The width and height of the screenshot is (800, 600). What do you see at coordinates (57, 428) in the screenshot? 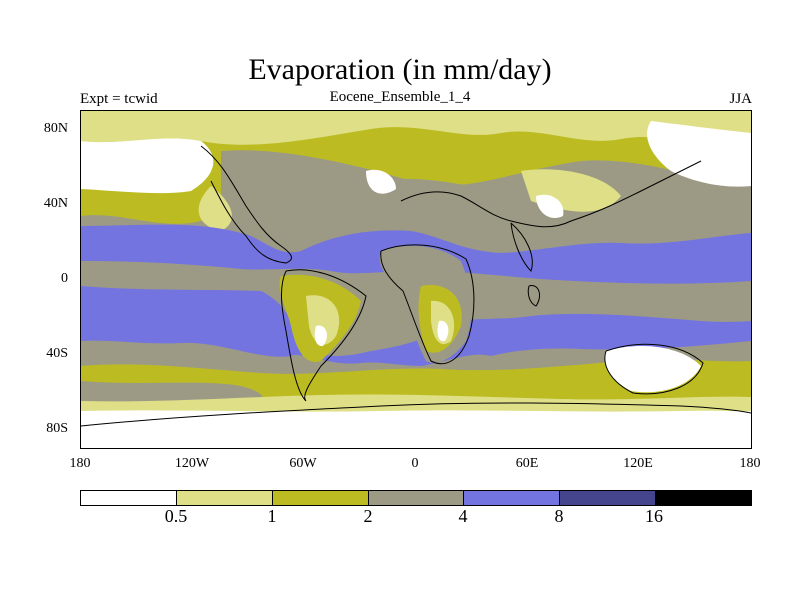
I see `lat-label: 80S` at bounding box center [57, 428].